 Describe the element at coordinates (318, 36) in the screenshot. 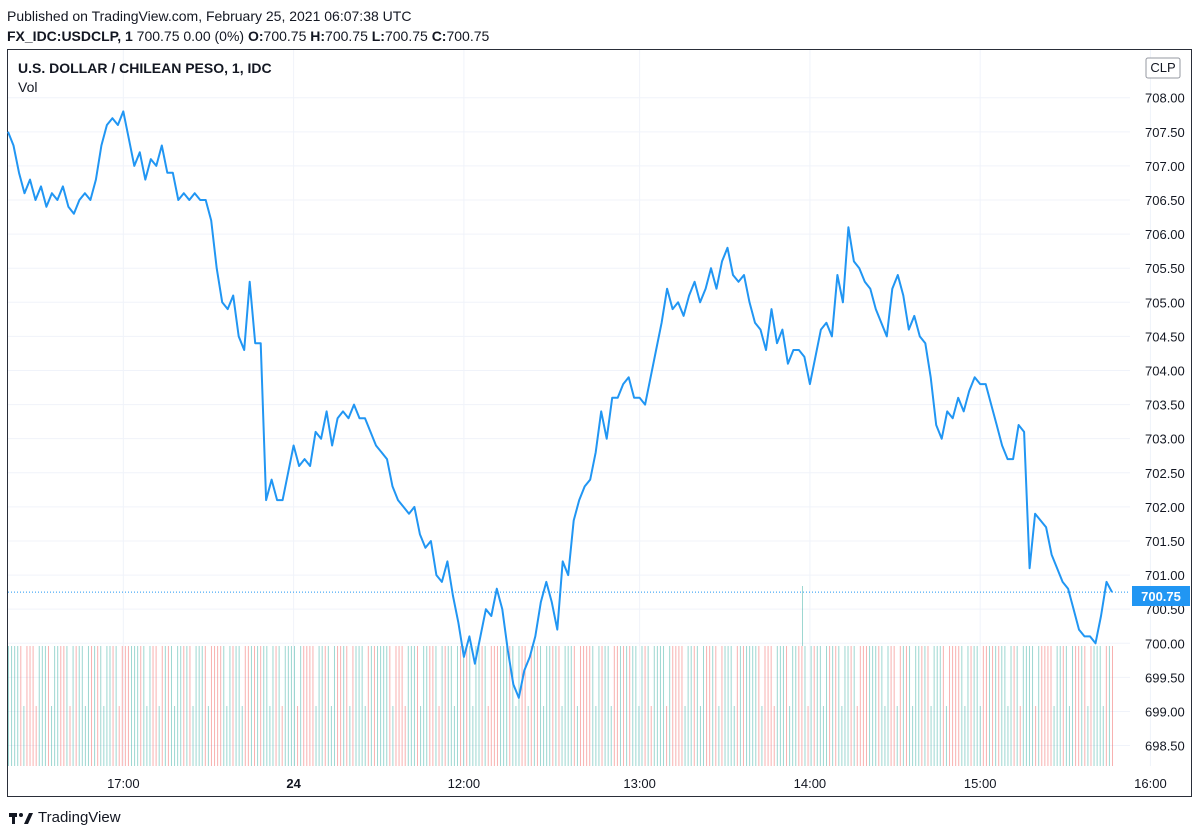

I see `high-label: H:` at that location.